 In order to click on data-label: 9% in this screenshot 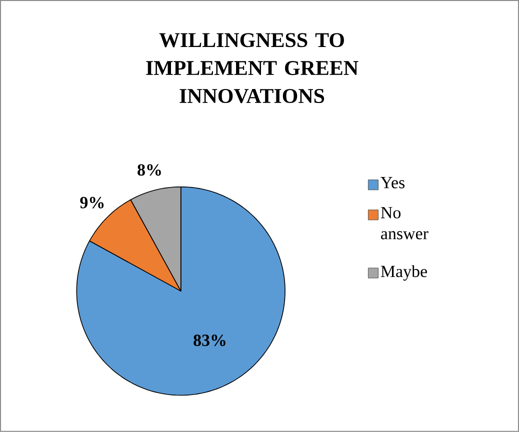, I will do `click(92, 202)`.